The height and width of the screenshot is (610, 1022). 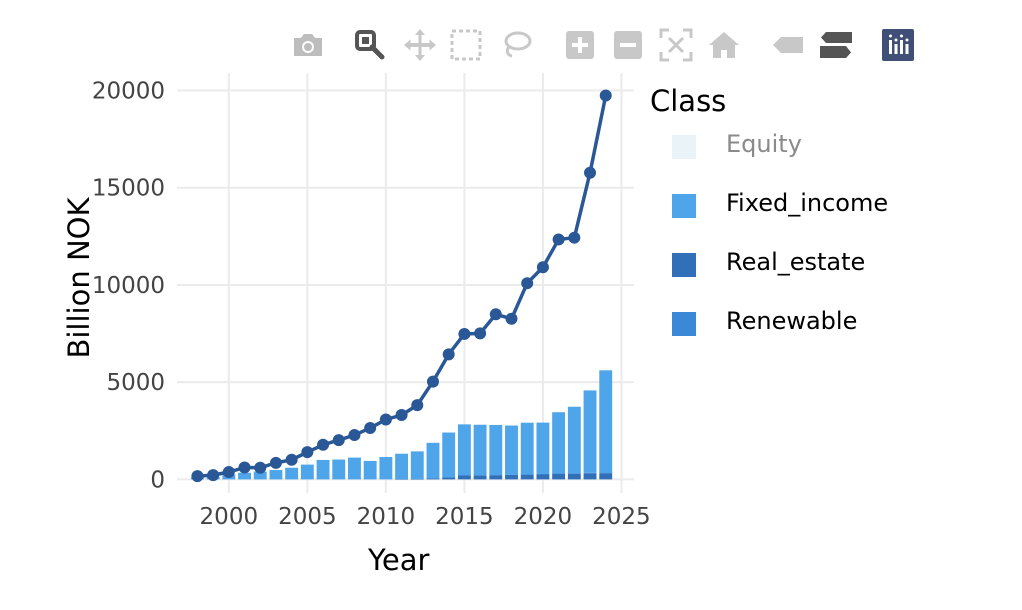 I want to click on bar-fixed_income-2019, so click(x=527, y=448).